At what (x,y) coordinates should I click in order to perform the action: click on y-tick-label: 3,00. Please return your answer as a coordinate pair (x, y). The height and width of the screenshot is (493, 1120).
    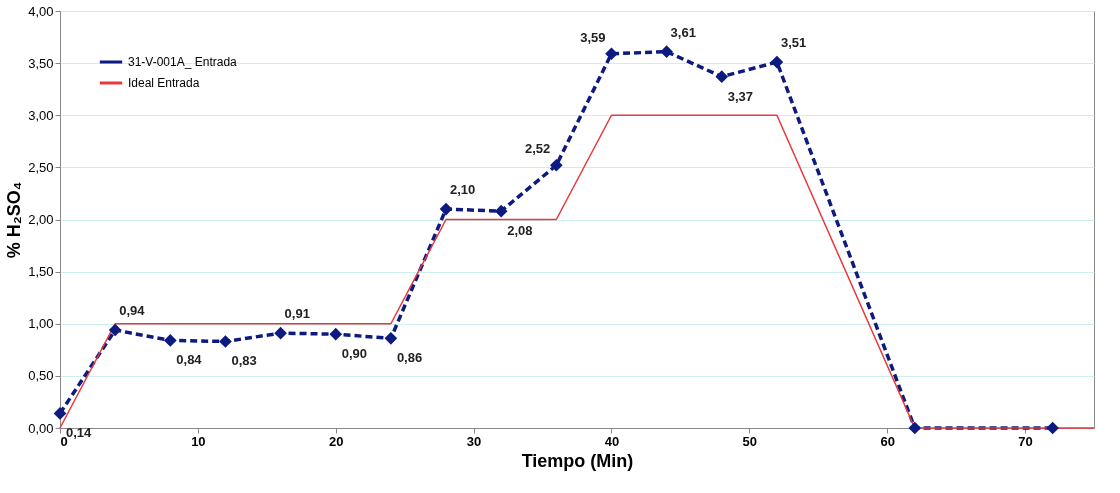
    Looking at the image, I should click on (41, 115).